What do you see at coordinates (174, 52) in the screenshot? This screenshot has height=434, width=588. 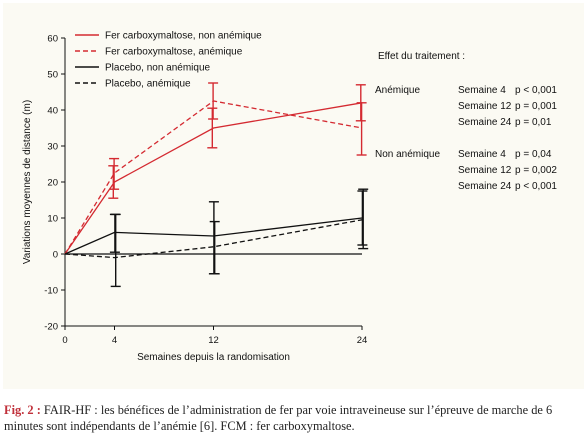 I see `legend-label: Fer carboxymaltose, anémique` at bounding box center [174, 52].